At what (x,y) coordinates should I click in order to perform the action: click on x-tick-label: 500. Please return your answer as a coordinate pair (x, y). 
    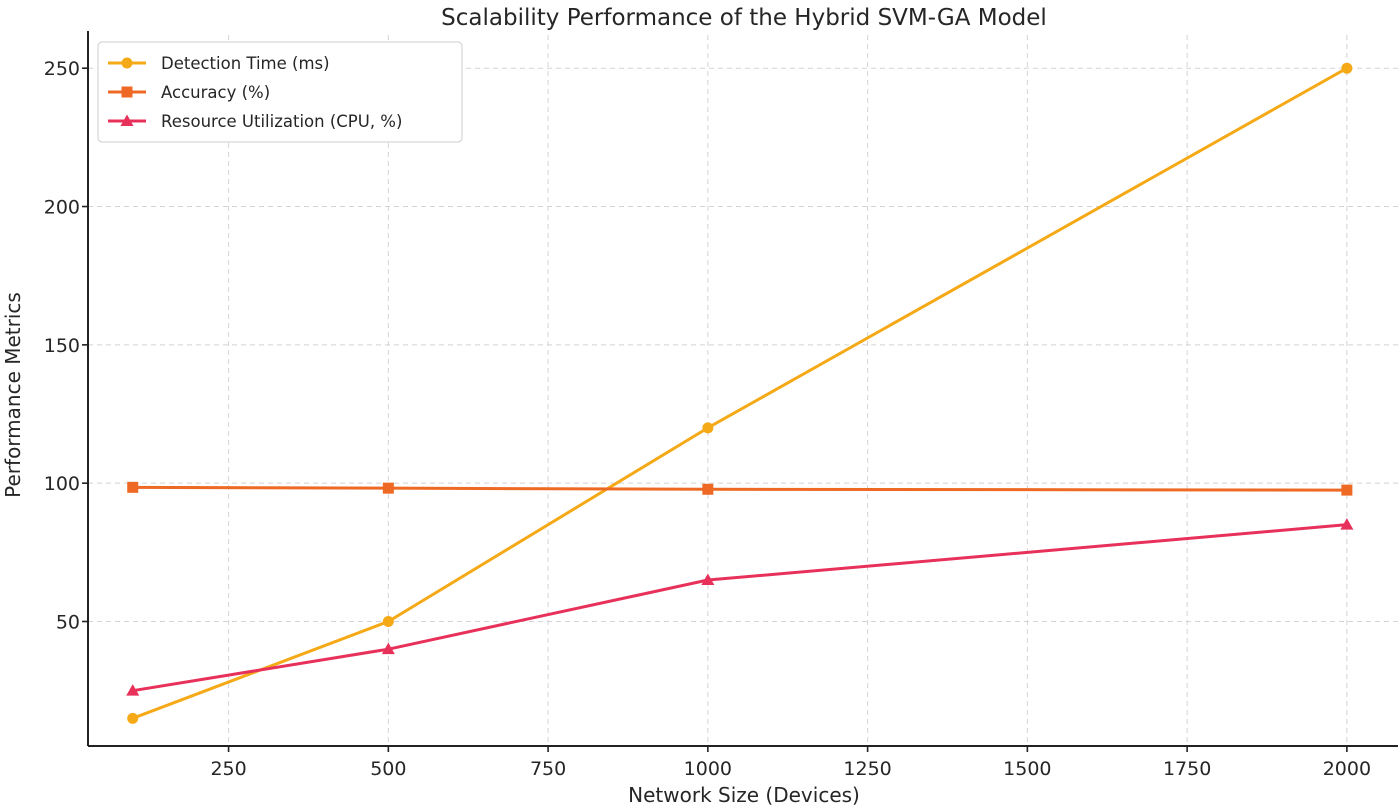
    Looking at the image, I should click on (388, 769).